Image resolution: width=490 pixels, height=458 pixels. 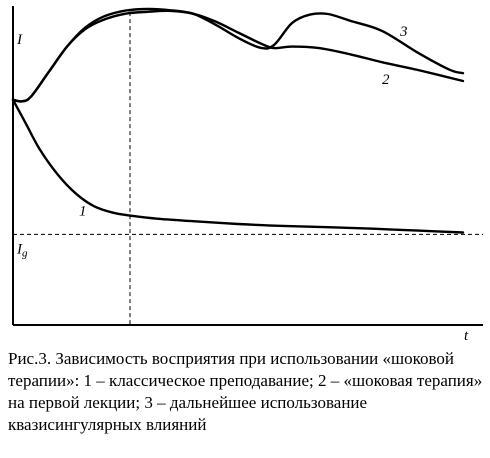 I want to click on series-2-label: 2, so click(x=386, y=80).